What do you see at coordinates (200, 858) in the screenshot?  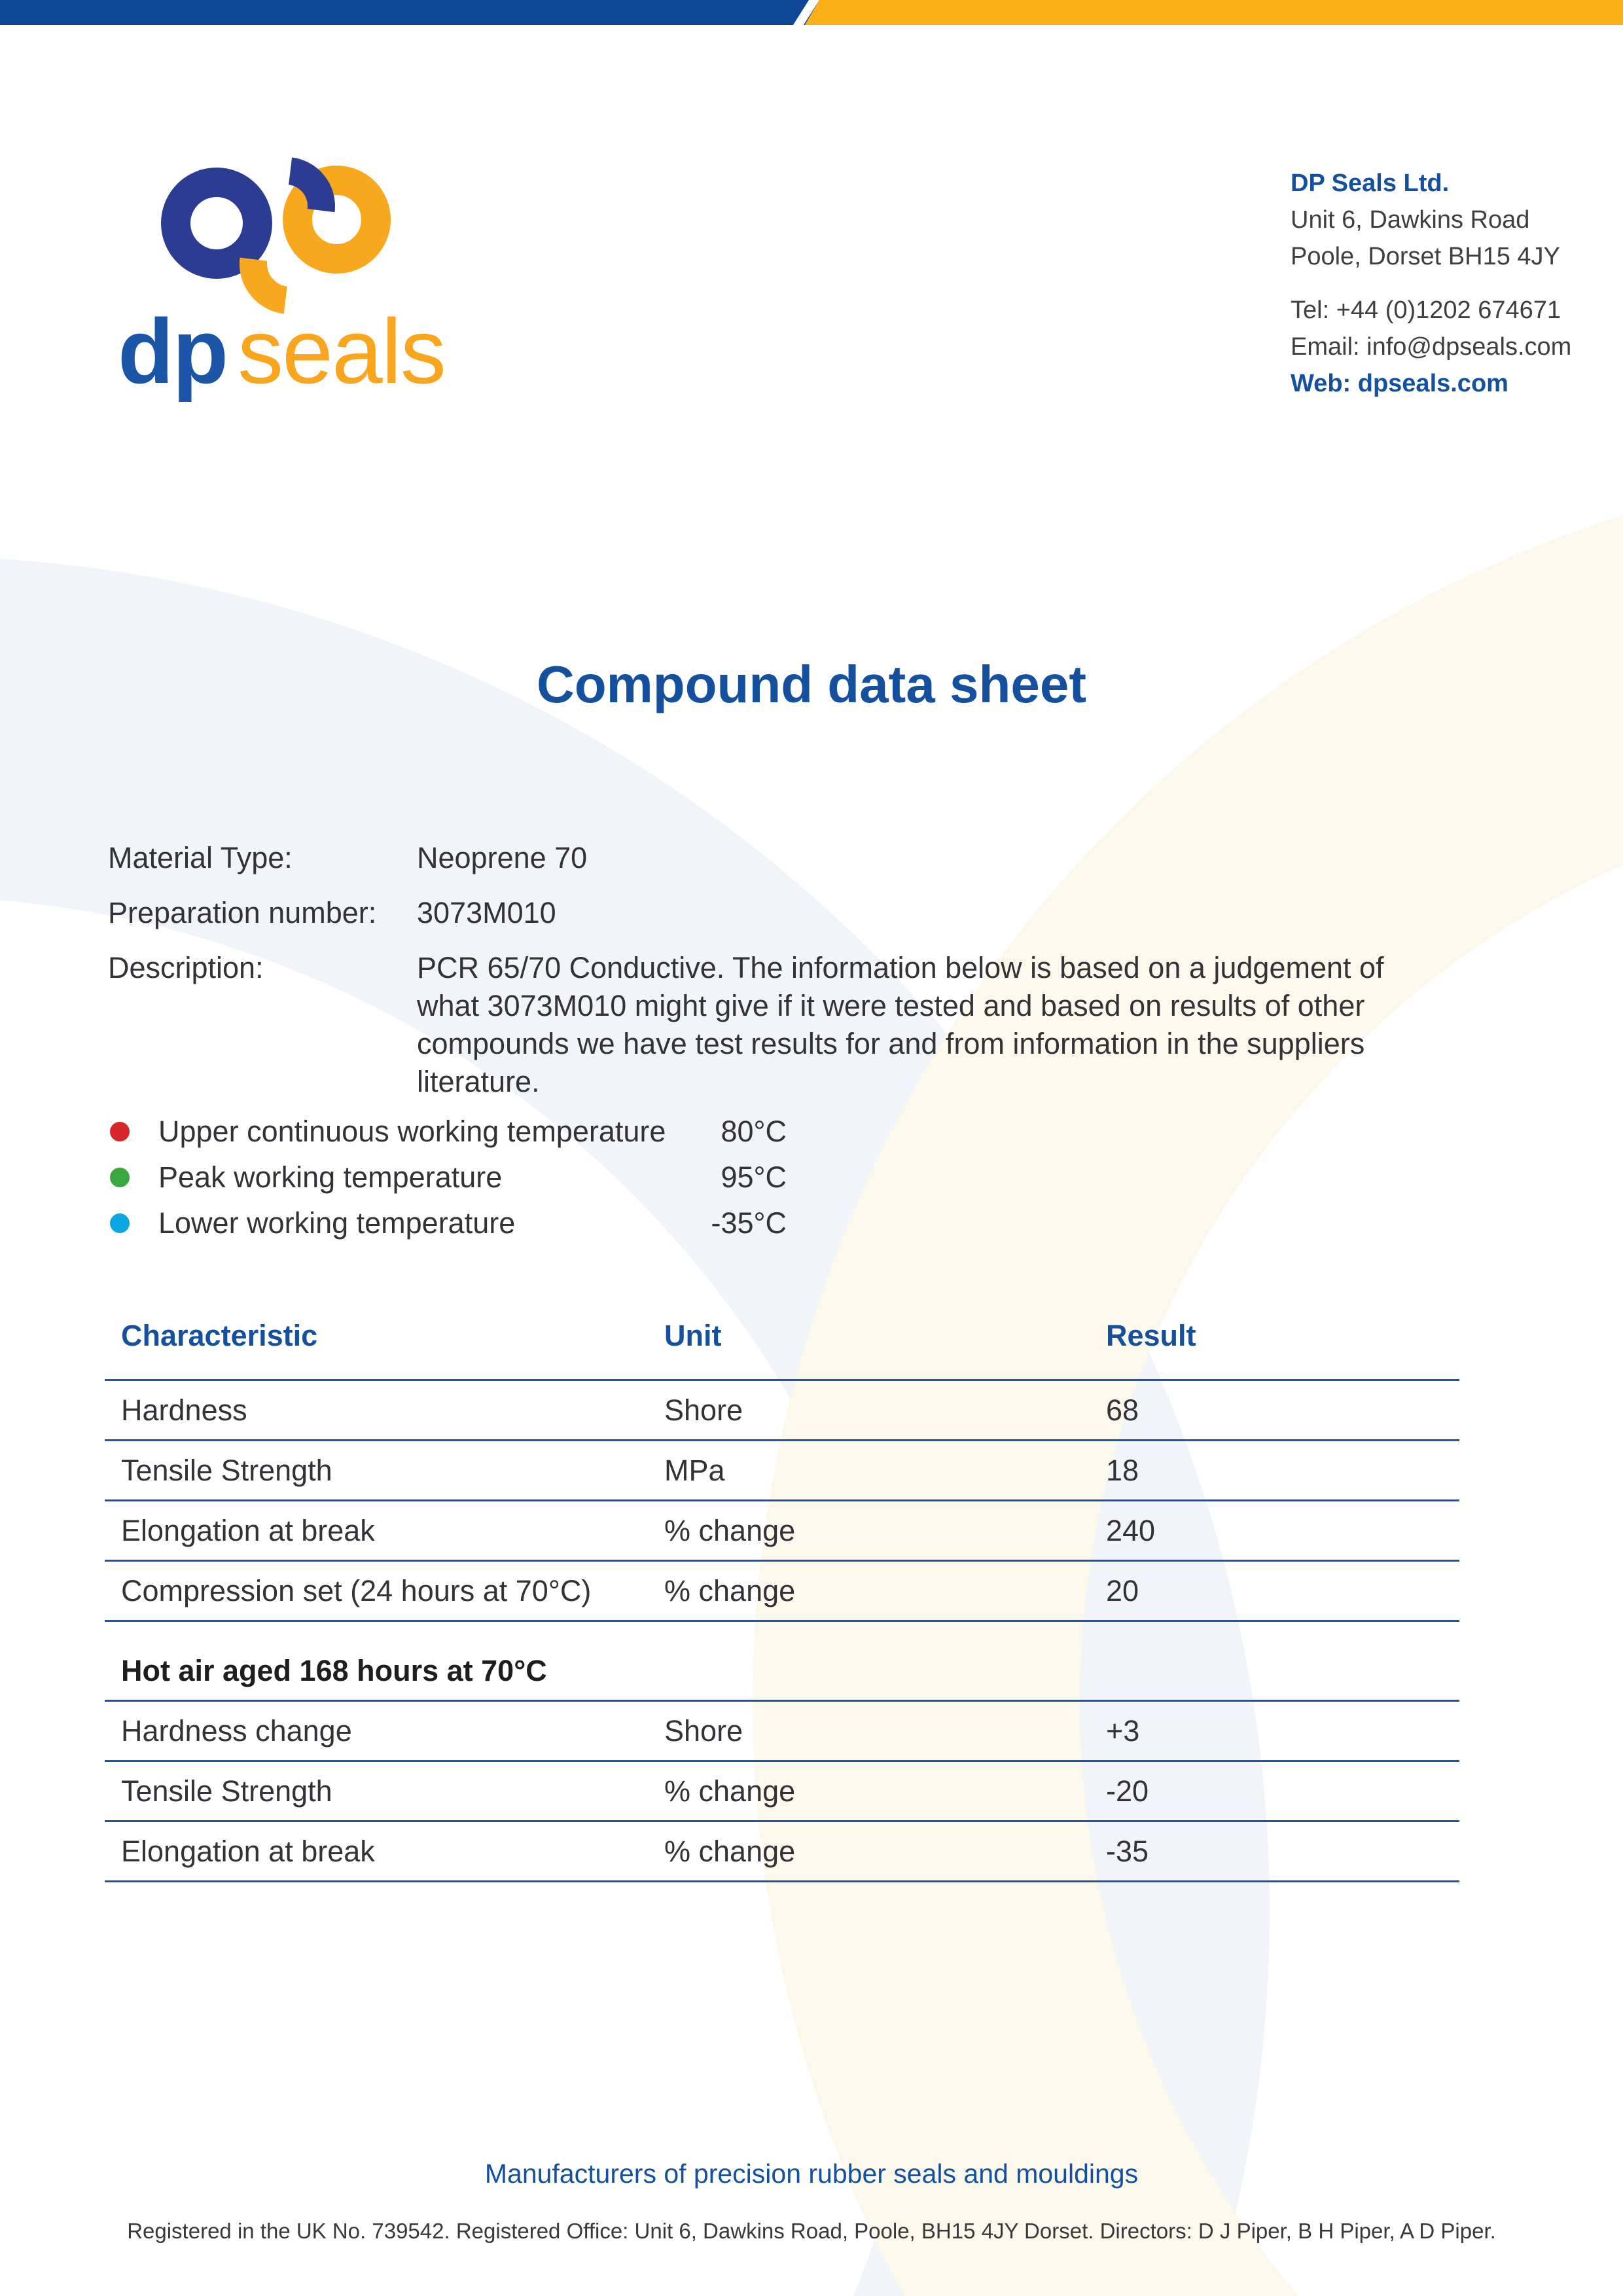 I see `material-type-label: Material Type:` at bounding box center [200, 858].